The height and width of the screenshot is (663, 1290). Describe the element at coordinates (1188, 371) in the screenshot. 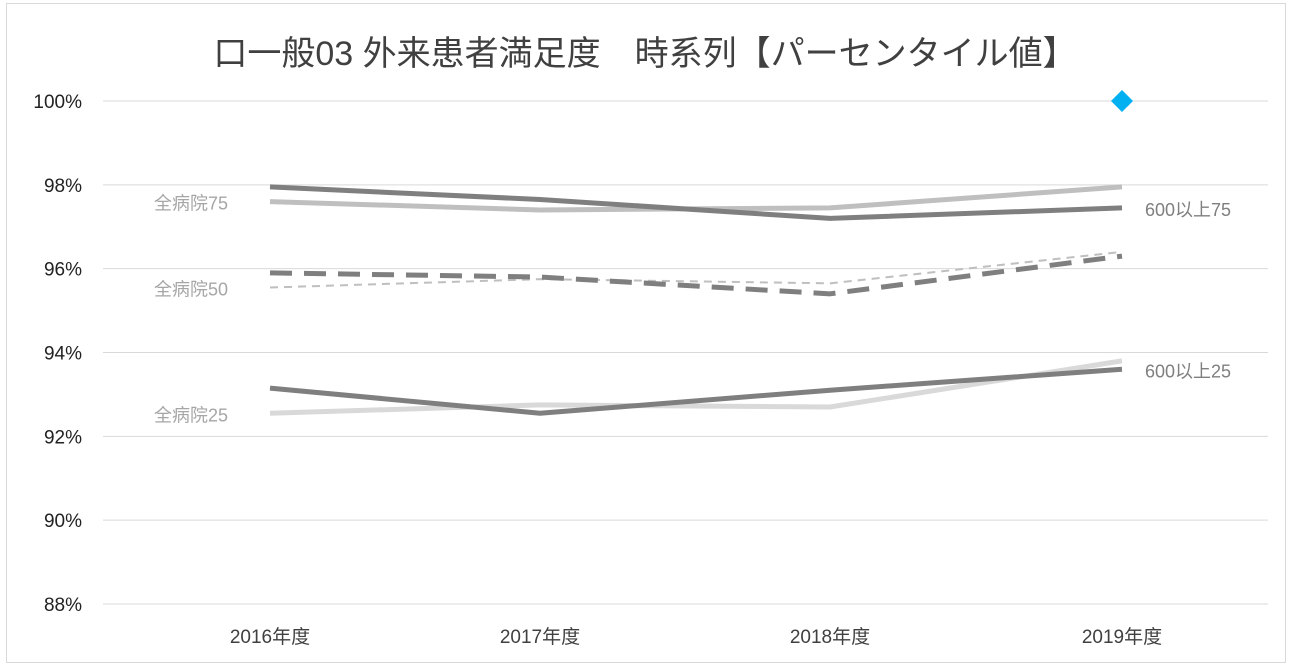

I see `series-label: 600以上25` at that location.